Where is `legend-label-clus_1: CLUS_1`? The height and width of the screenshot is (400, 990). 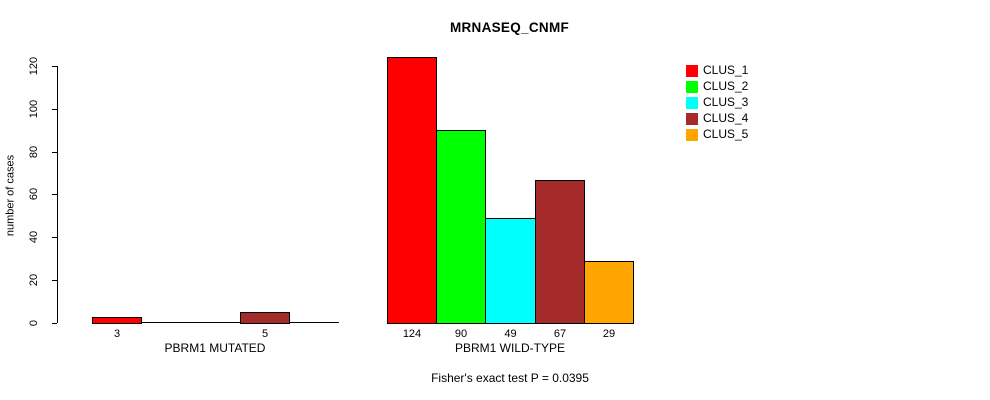
legend-label-clus_1: CLUS_1 is located at coordinates (726, 70).